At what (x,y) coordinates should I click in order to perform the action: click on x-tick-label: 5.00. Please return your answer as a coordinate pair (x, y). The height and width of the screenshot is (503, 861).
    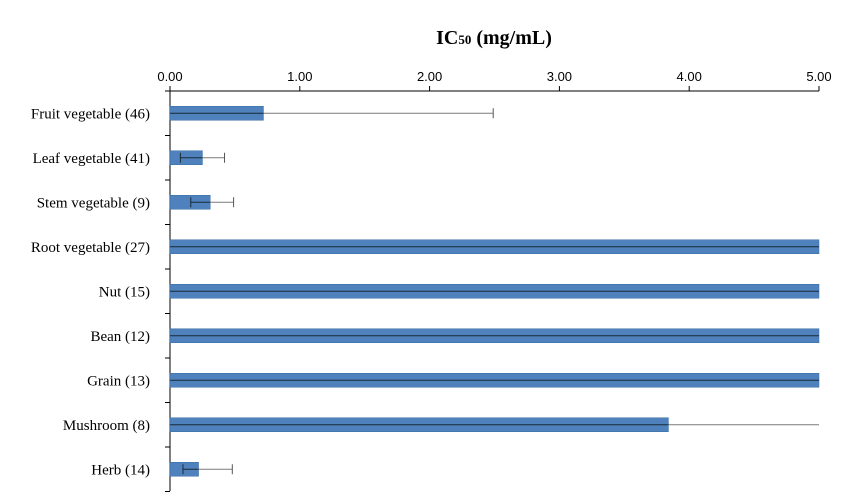
    Looking at the image, I should click on (818, 76).